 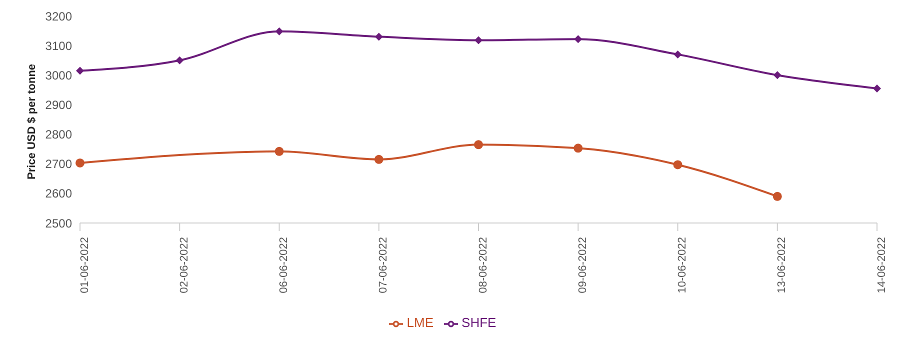 I want to click on y-tick-label: 2600, so click(x=58, y=193).